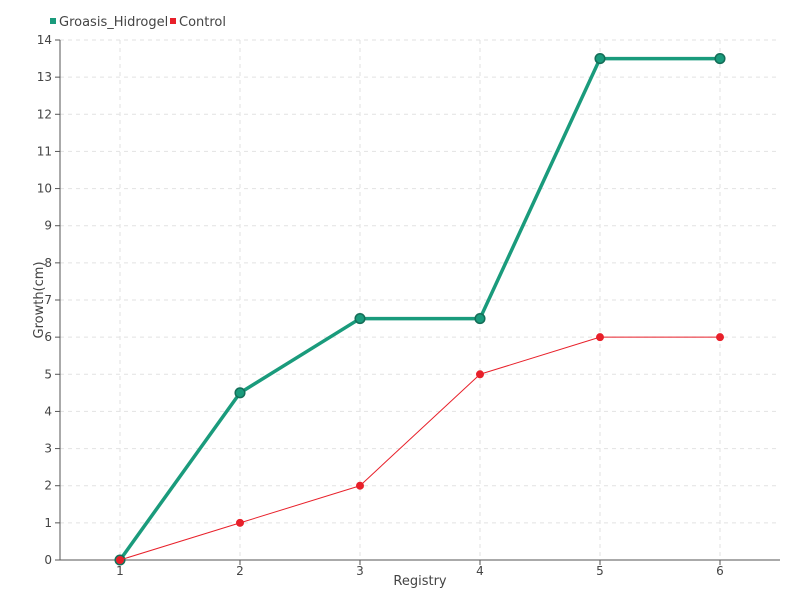  What do you see at coordinates (202, 22) in the screenshot?
I see `legend-label-control: Control` at bounding box center [202, 22].